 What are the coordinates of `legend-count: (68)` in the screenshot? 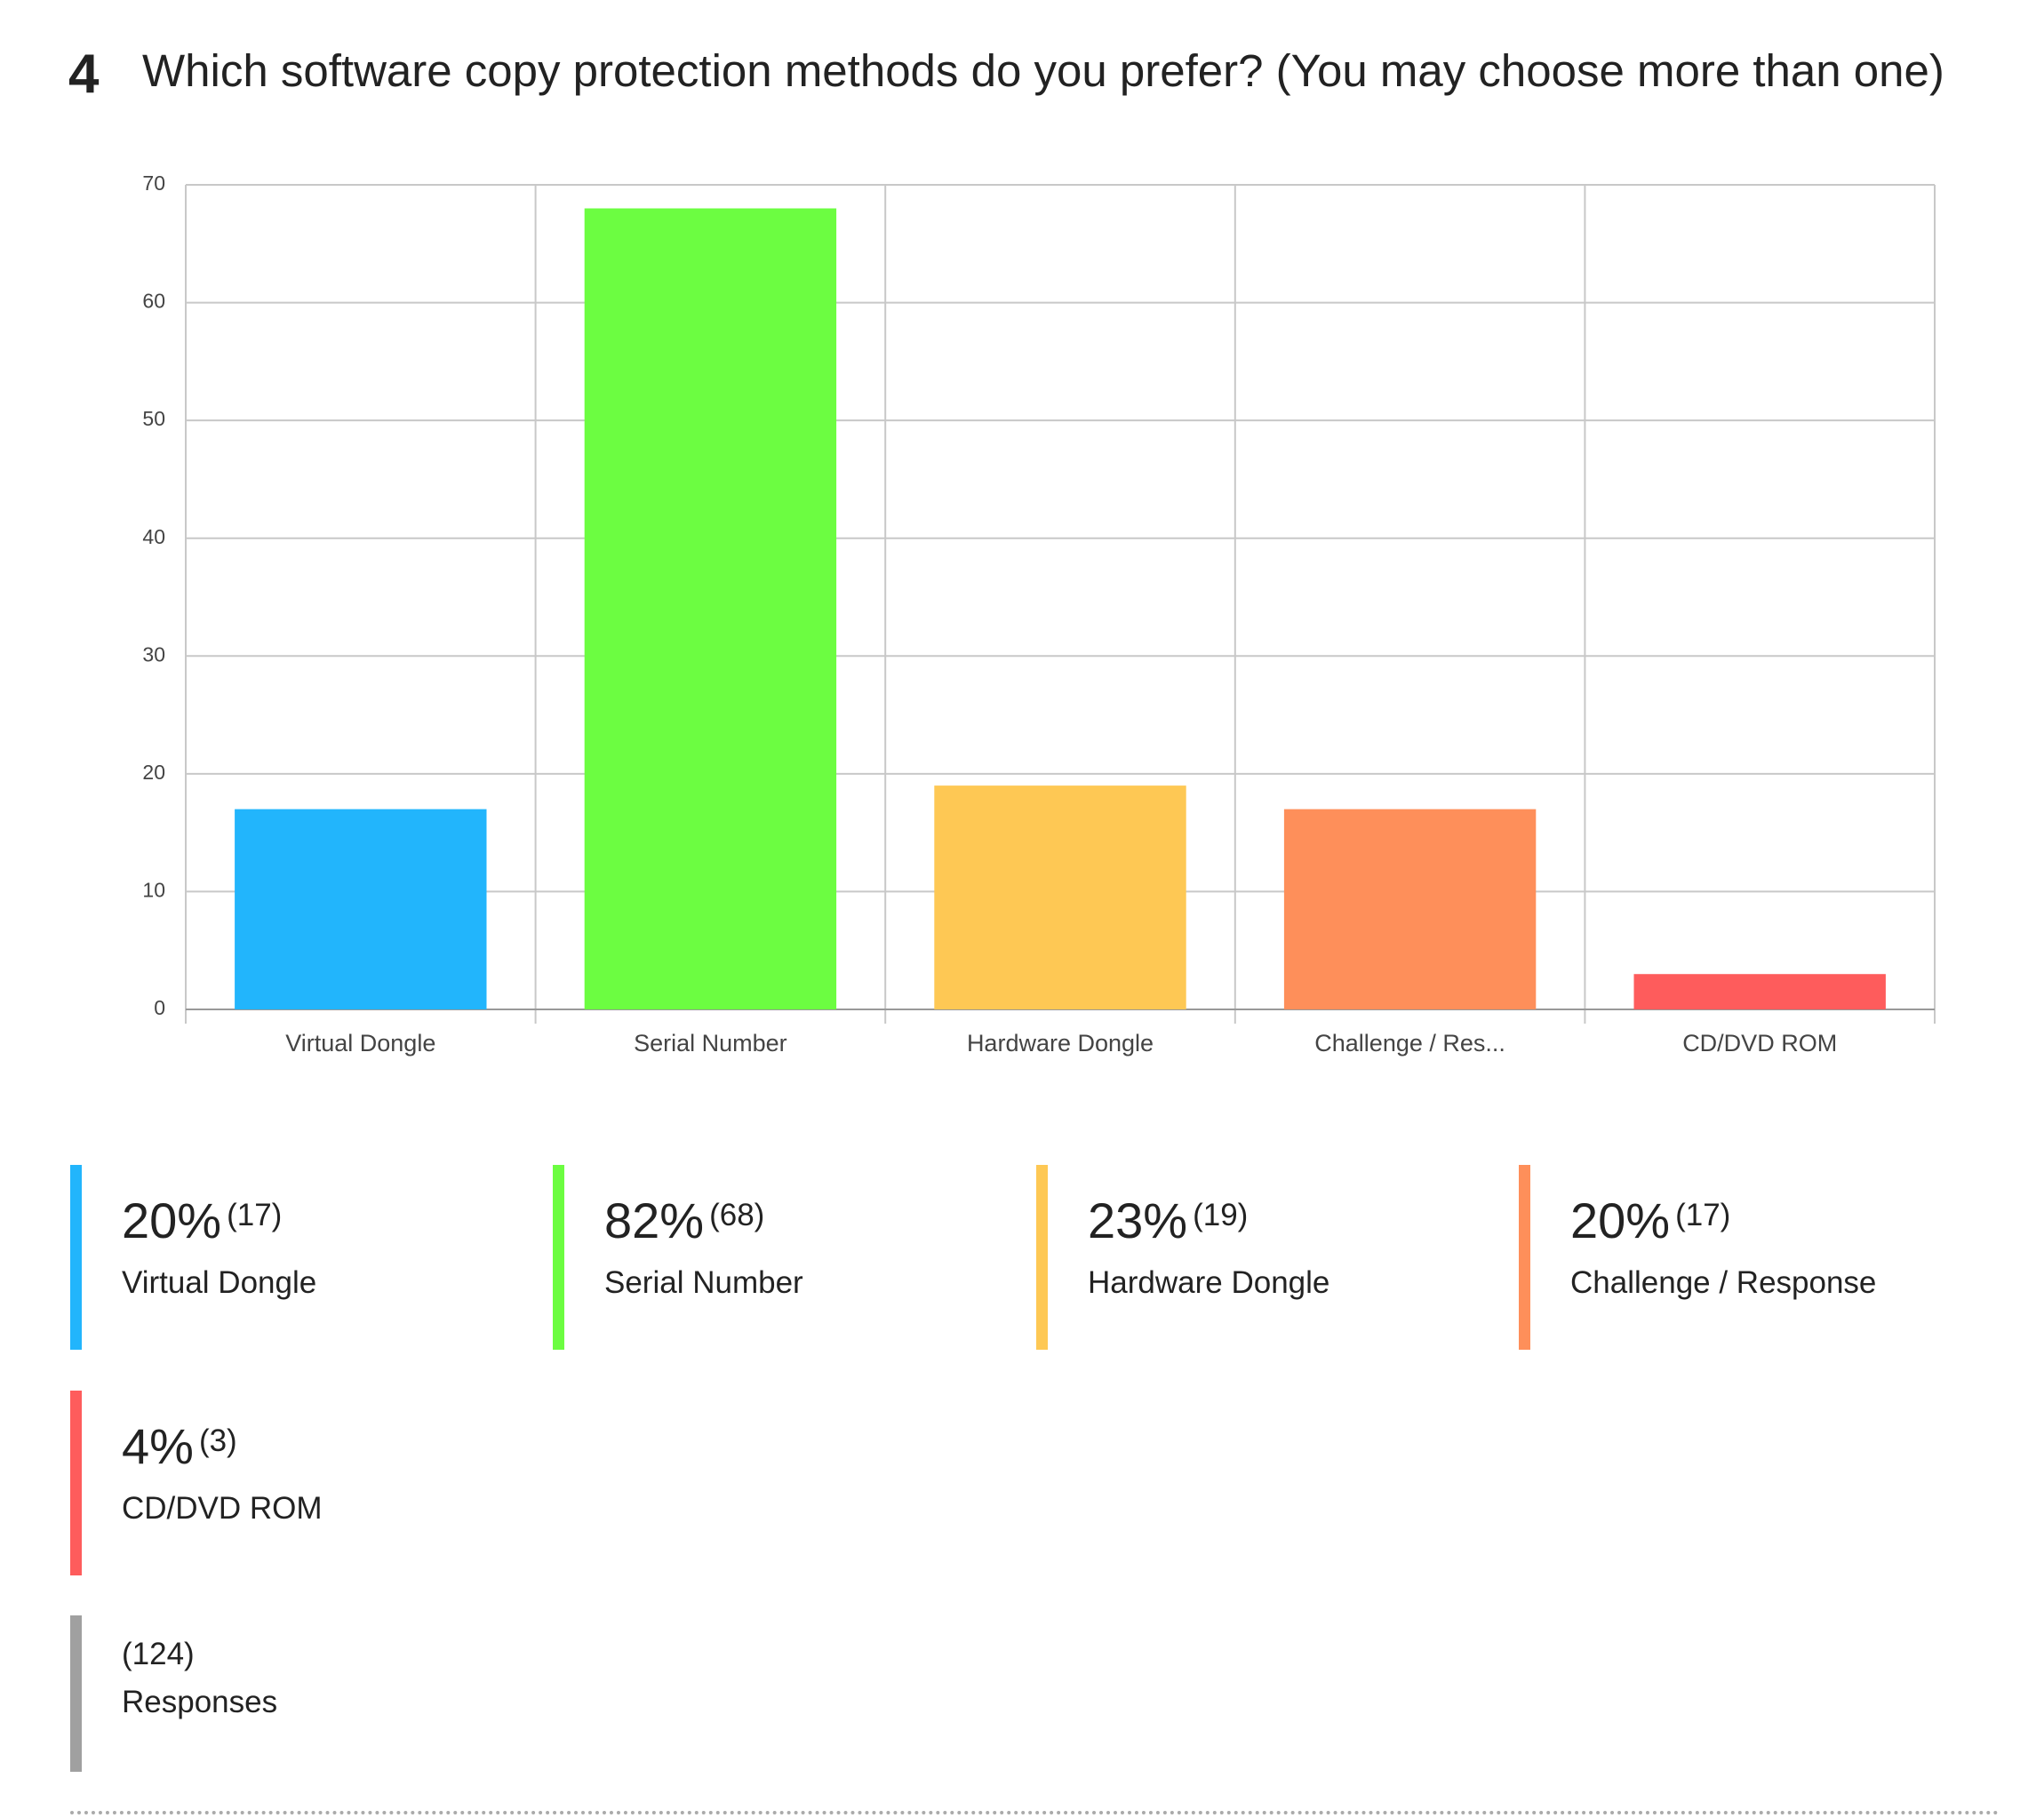 It's located at (737, 1215).